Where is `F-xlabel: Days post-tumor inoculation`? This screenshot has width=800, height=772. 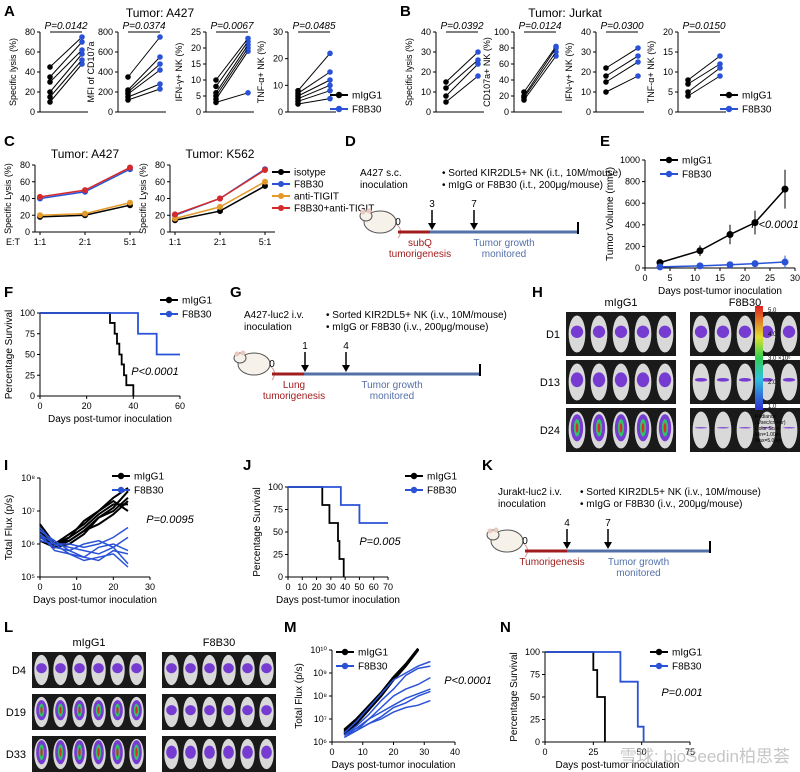
F-xlabel: Days post-tumor inoculation is located at coordinates (110, 419).